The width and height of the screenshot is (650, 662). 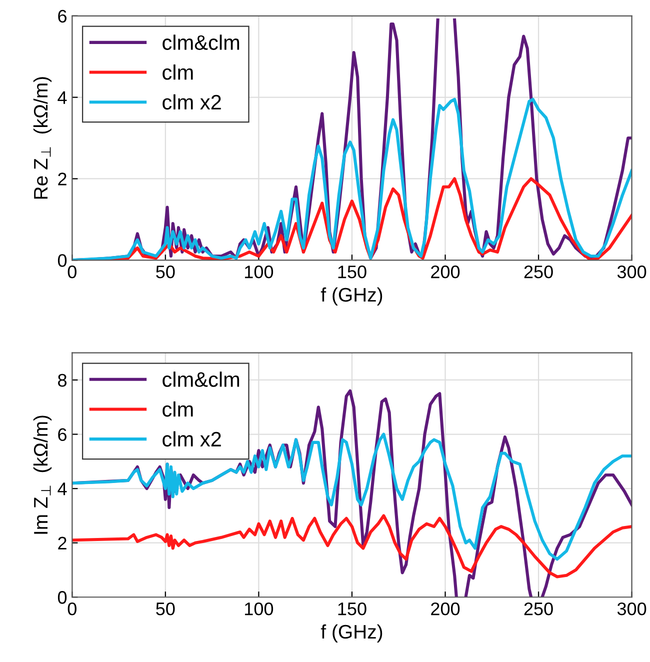 I want to click on y-axis-title: Re Z$_{⊥}$ (kΩ/m), so click(x=42, y=138).